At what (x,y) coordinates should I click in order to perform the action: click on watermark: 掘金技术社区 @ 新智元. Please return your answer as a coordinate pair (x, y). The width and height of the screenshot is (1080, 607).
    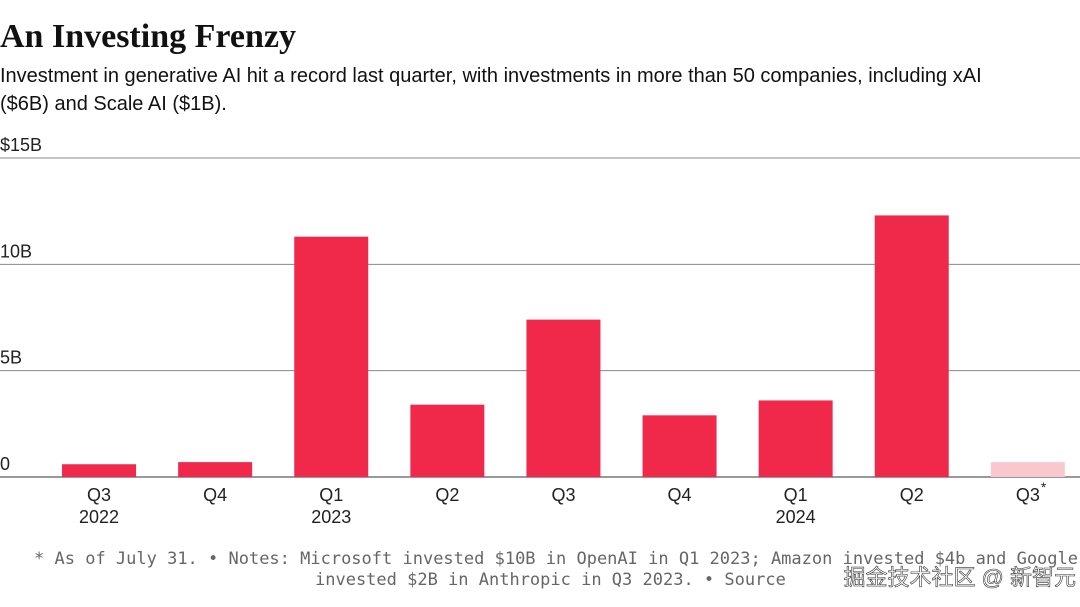
    Looking at the image, I should click on (959, 577).